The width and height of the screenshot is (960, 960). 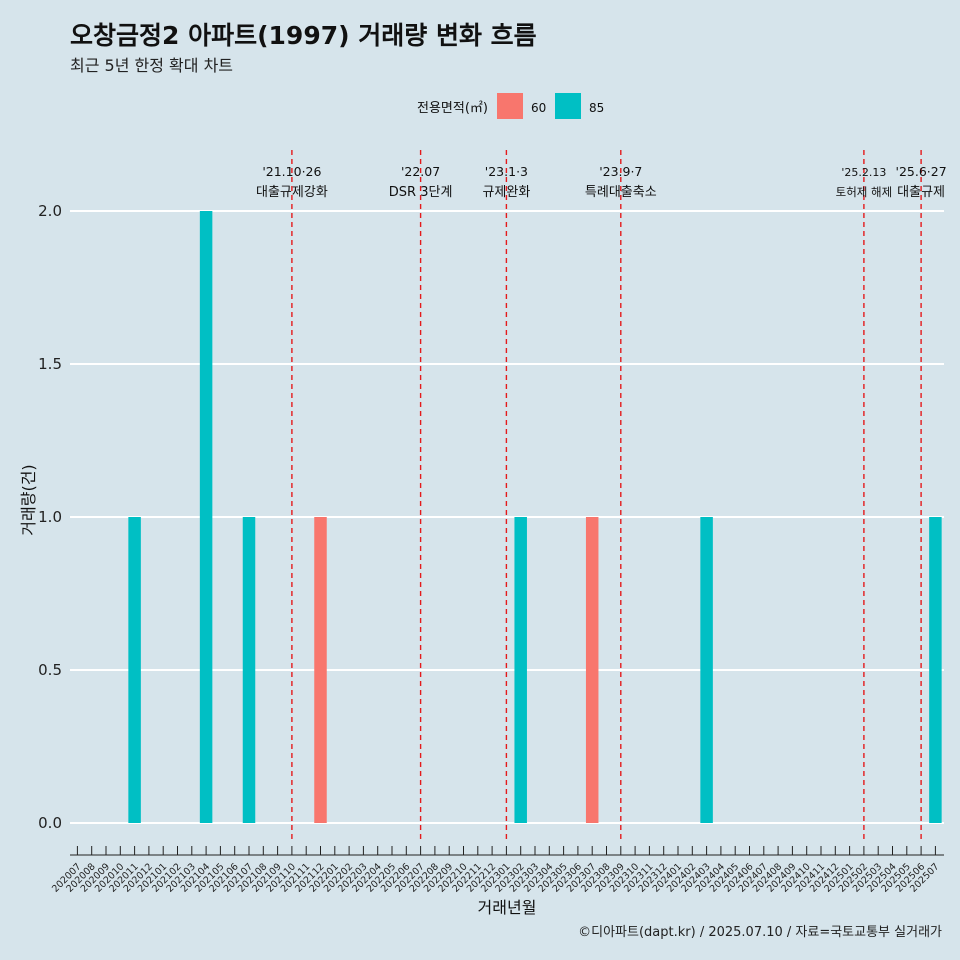 I want to click on legend-label-85: 85, so click(x=596, y=108).